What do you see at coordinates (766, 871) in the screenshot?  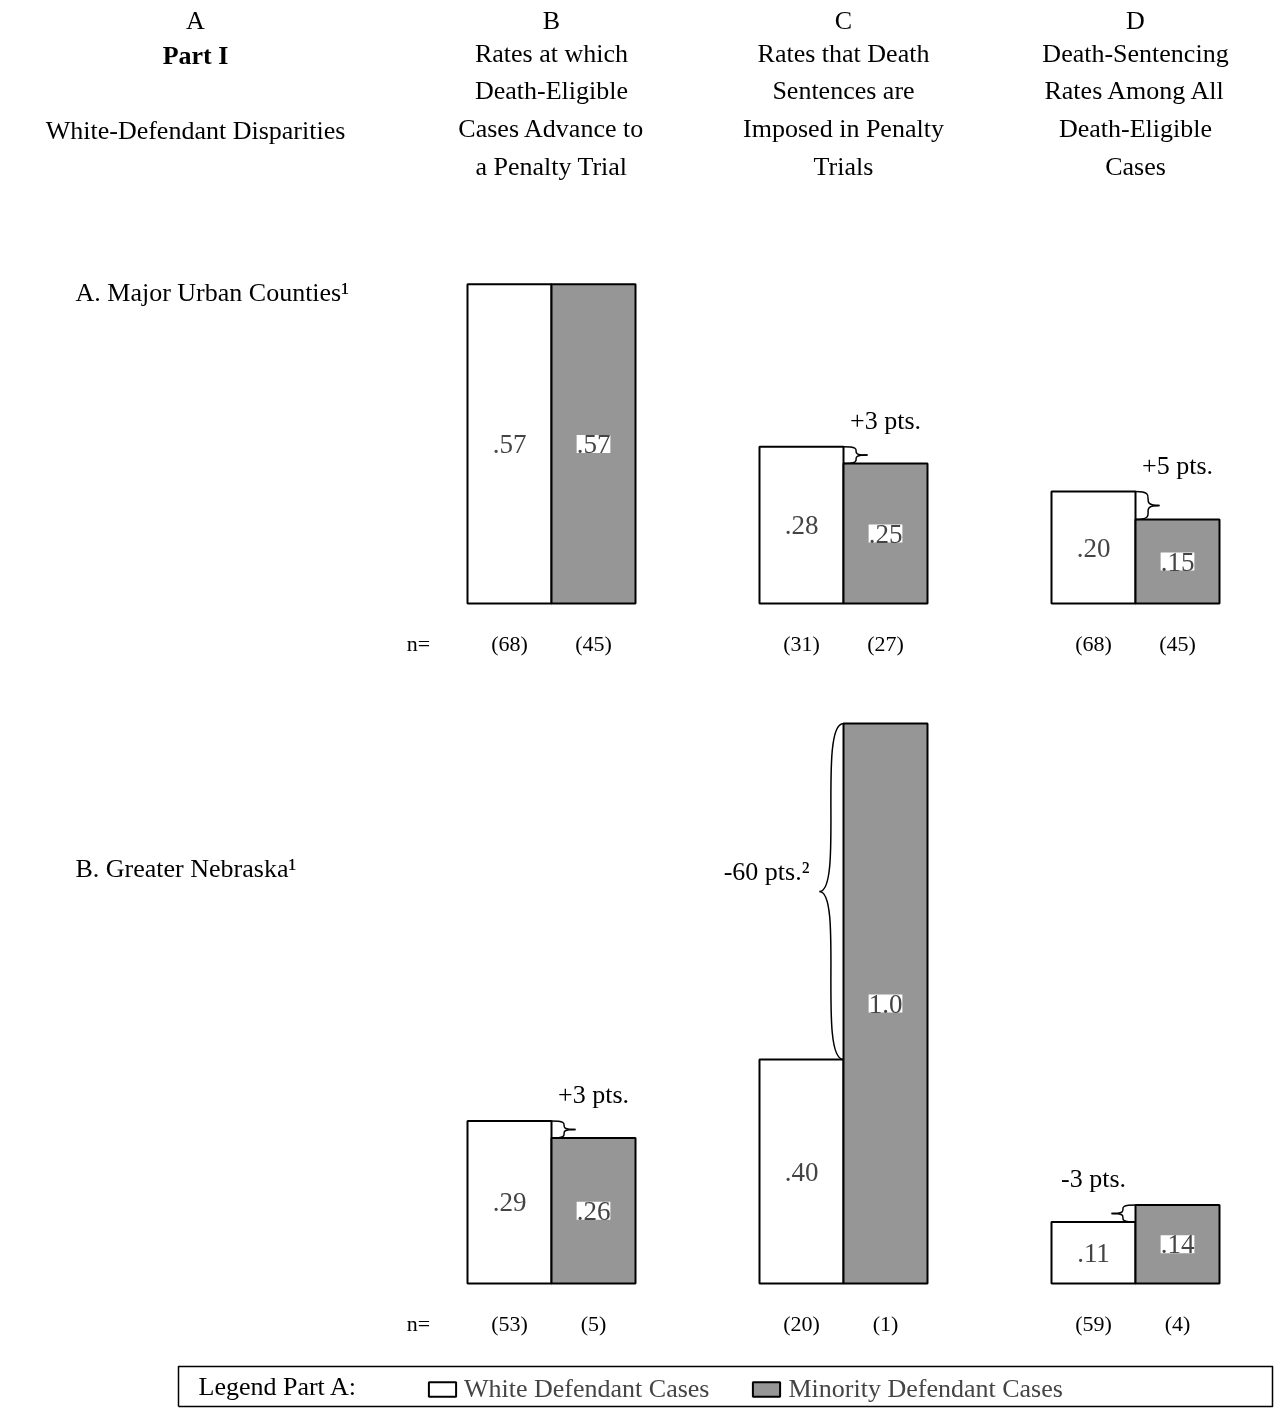 I see `annotation: -60 pts.²` at bounding box center [766, 871].